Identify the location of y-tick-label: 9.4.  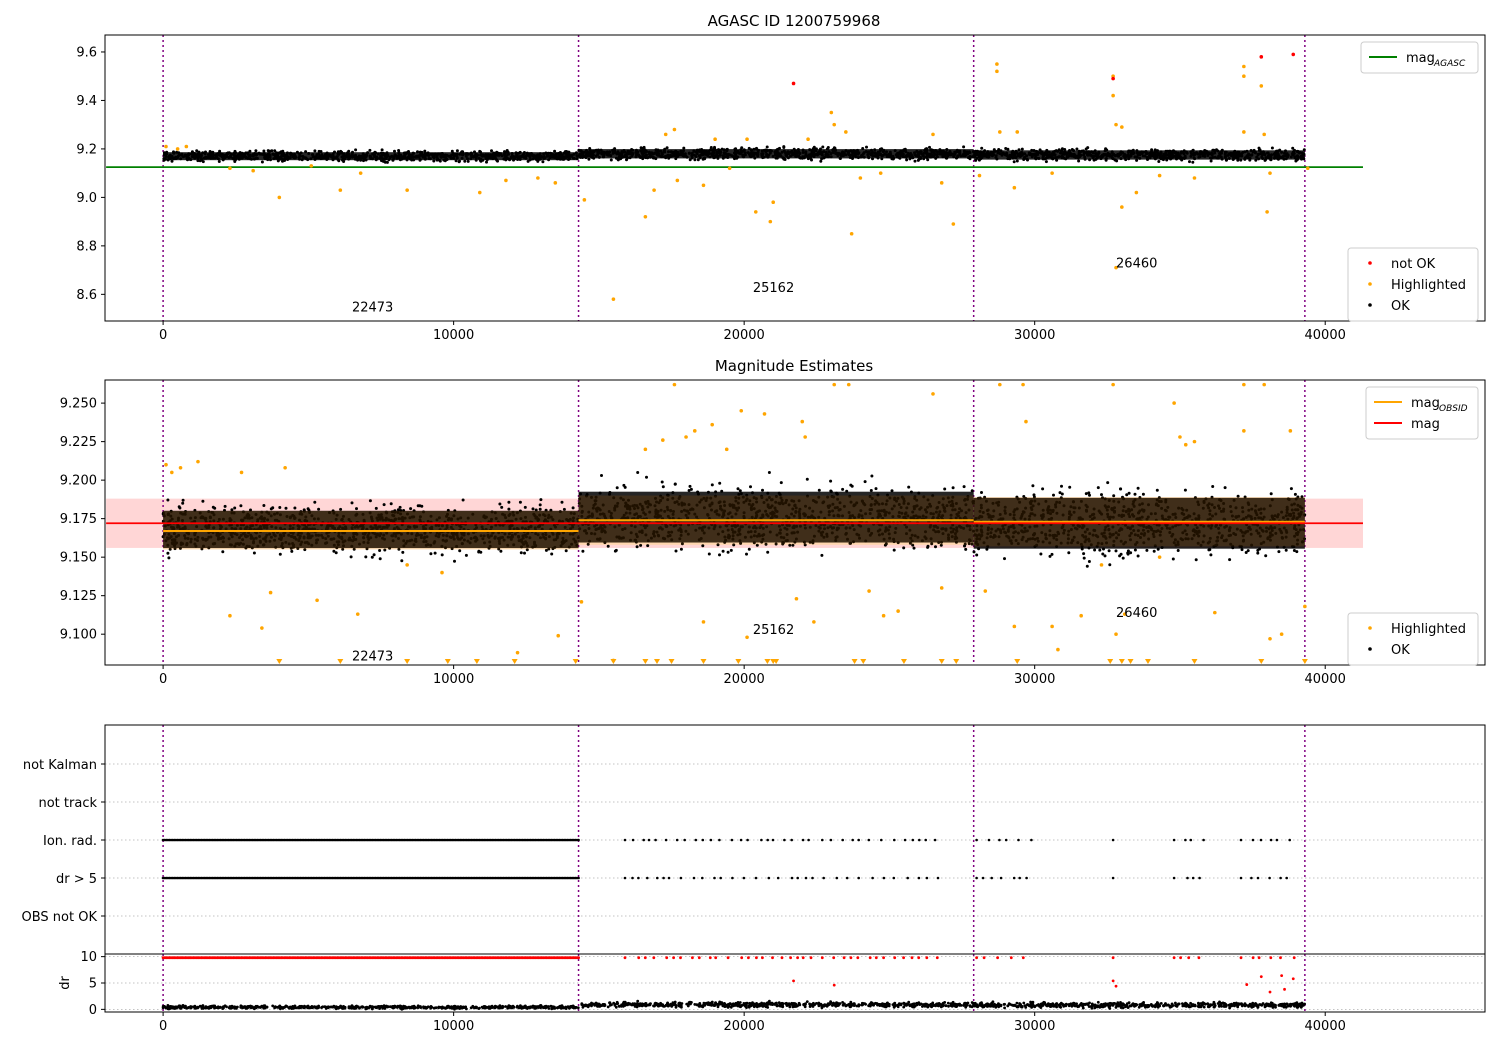
(86, 101).